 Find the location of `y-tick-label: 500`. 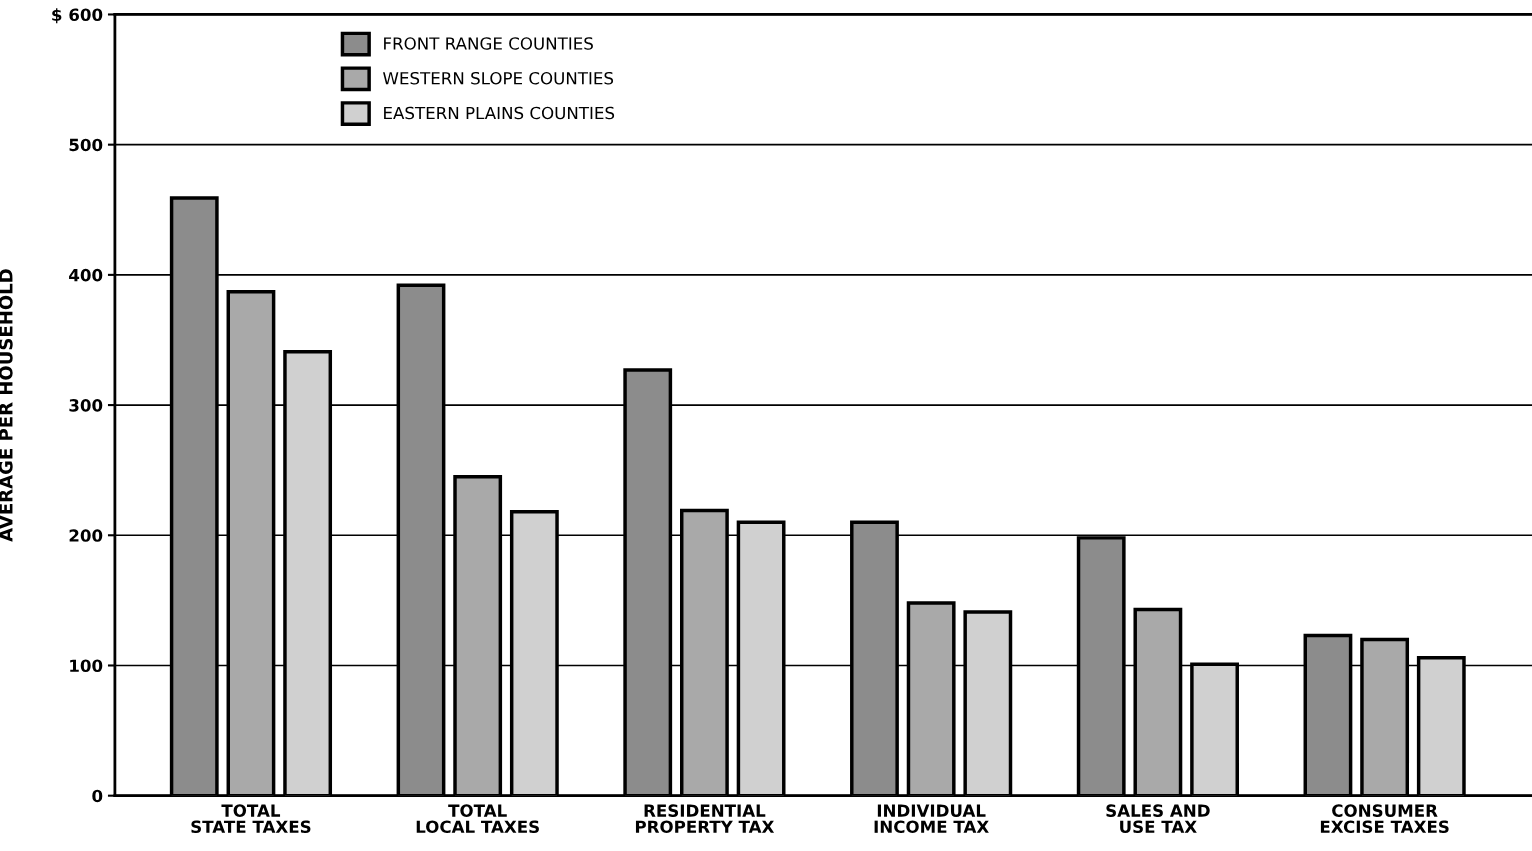

y-tick-label: 500 is located at coordinates (86, 145).